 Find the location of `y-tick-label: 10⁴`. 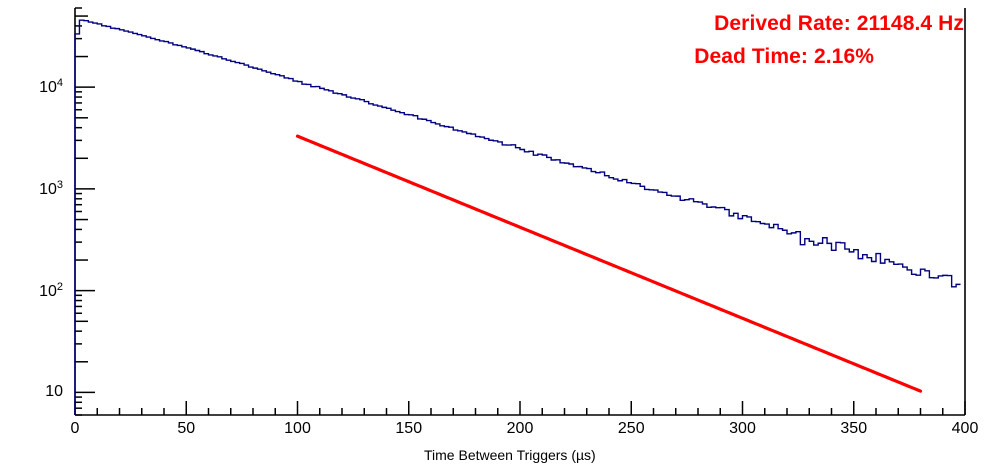

y-tick-label: 10⁴ is located at coordinates (51, 87).